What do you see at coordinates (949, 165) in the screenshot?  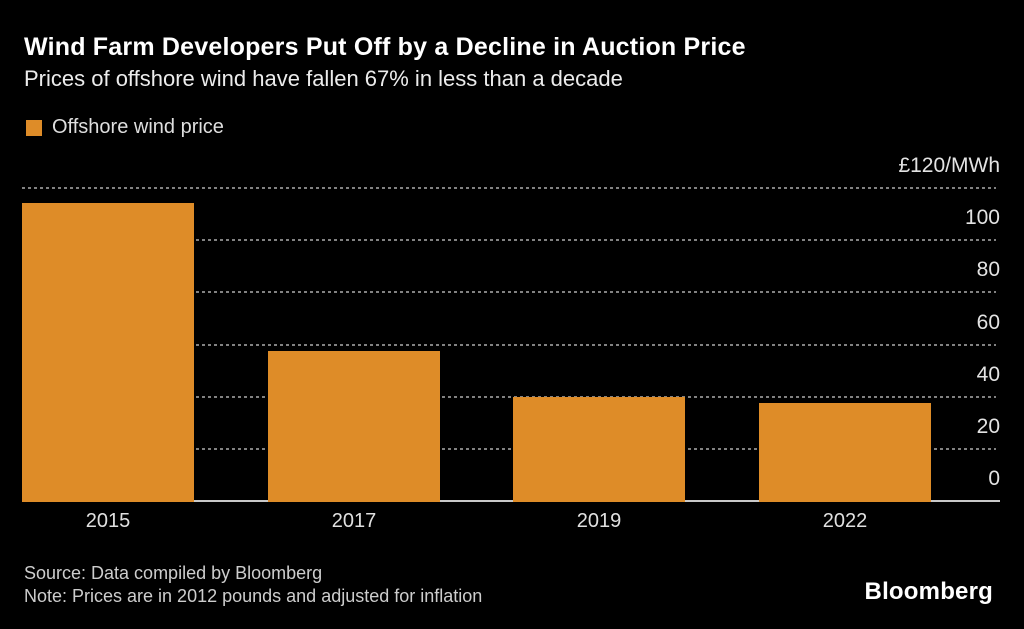 I see `y-axis-unit-label: £120/MWh` at bounding box center [949, 165].